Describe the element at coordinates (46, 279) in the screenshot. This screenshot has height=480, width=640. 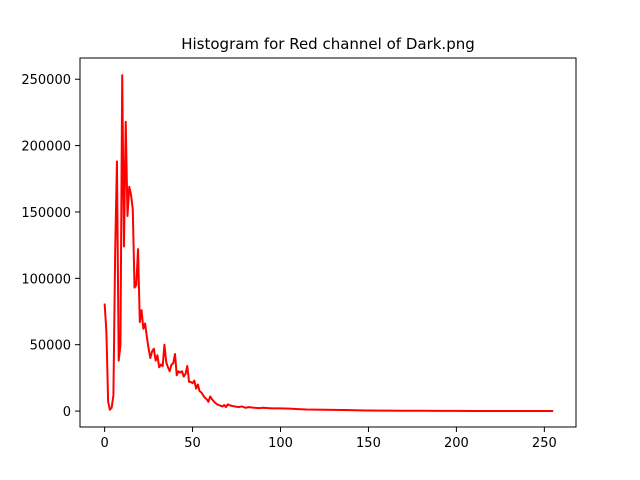
I see `y-tick-label: 100000` at that location.